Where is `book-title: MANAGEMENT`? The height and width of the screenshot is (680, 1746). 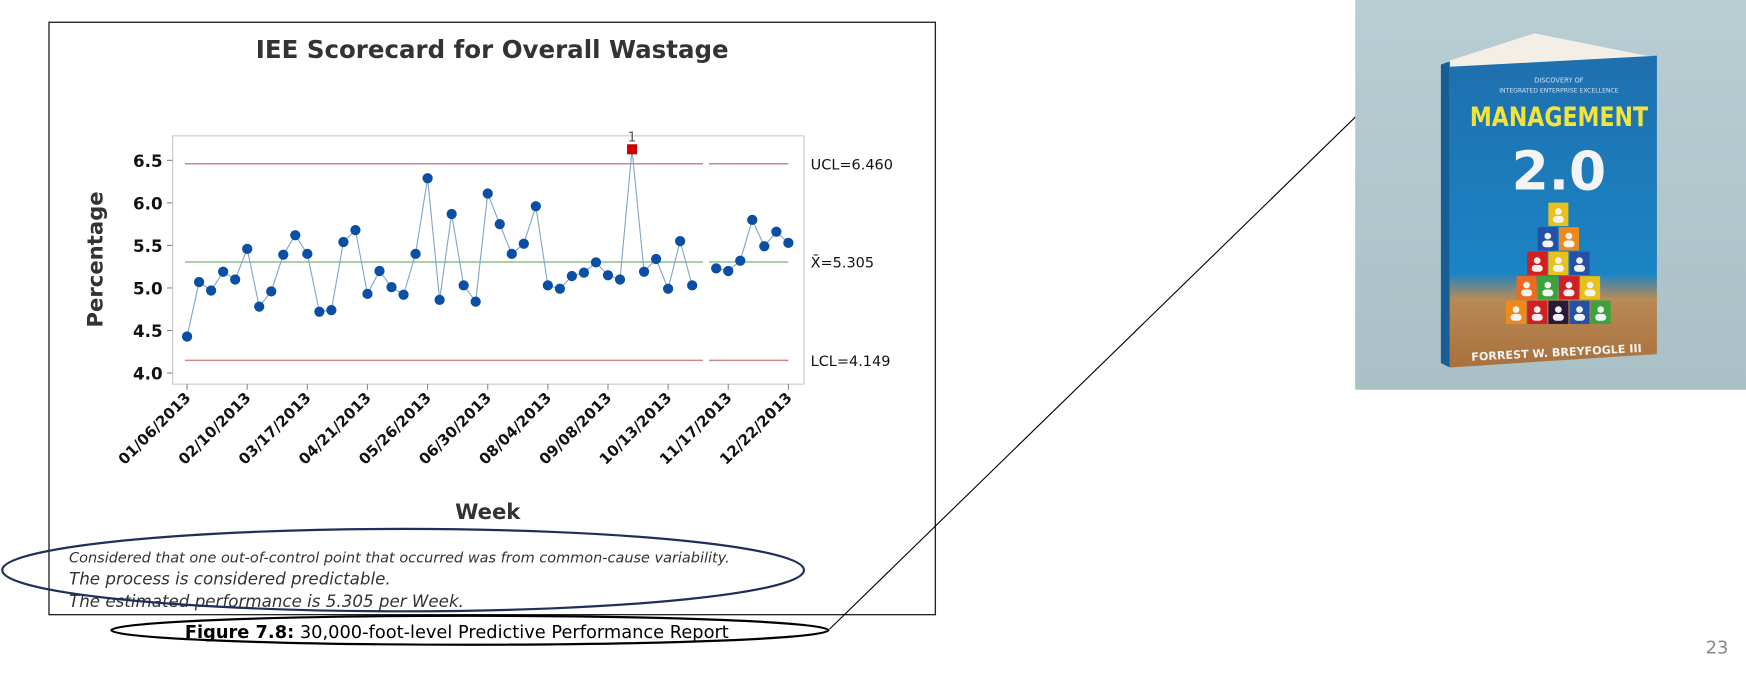
book-title: MANAGEMENT is located at coordinates (1559, 117).